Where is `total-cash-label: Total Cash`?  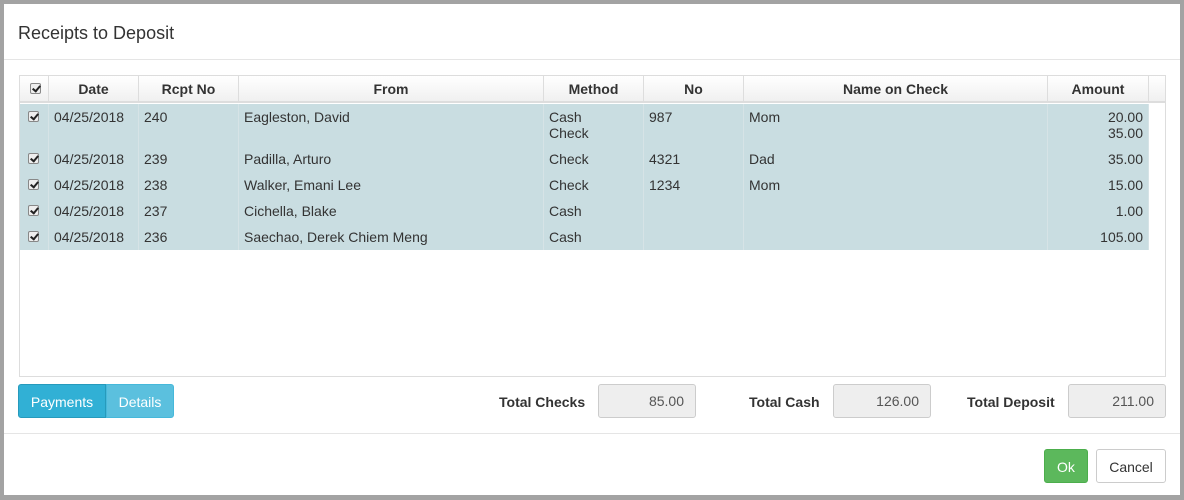
total-cash-label: Total Cash is located at coordinates (784, 402).